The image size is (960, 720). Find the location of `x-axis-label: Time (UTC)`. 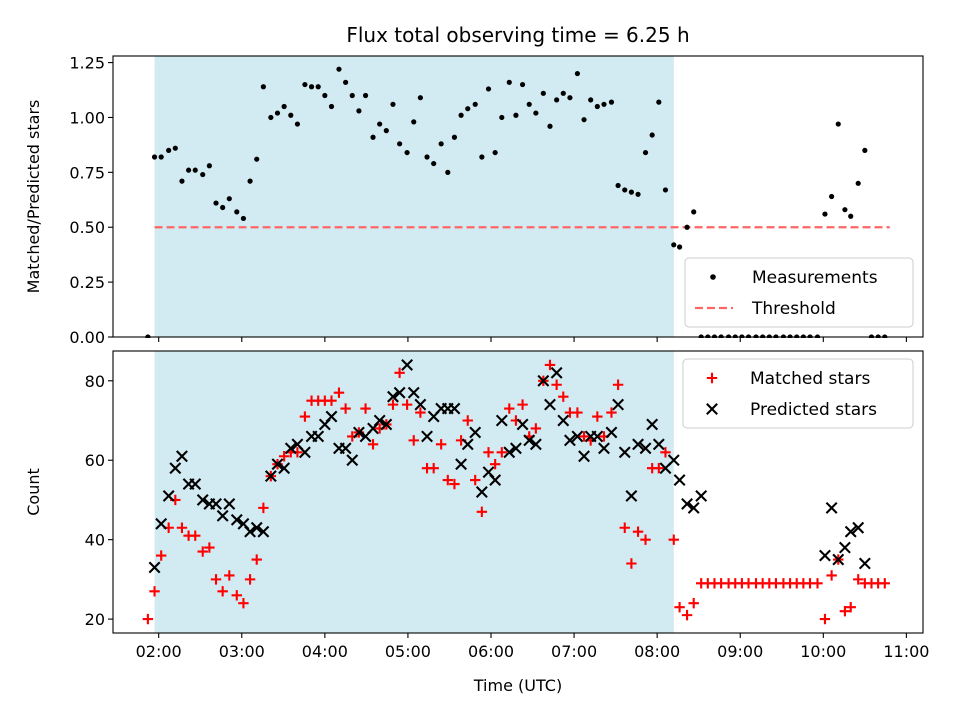

x-axis-label: Time (UTC) is located at coordinates (517, 685).